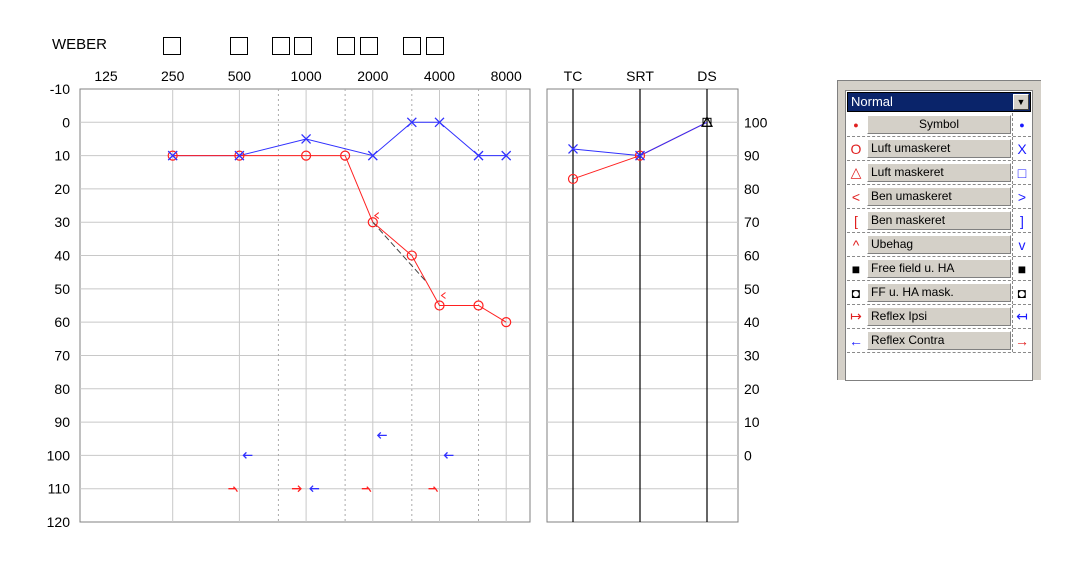  I want to click on chevron-down-icon: ▼, so click(1021, 102).